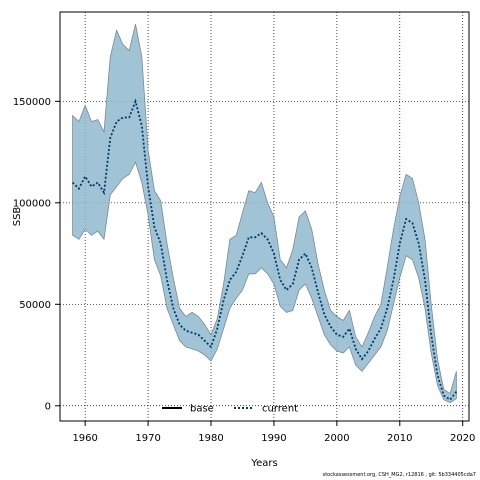 This screenshot has height=480, width=480. I want to click on y-tick-label: 50000, so click(35, 305).